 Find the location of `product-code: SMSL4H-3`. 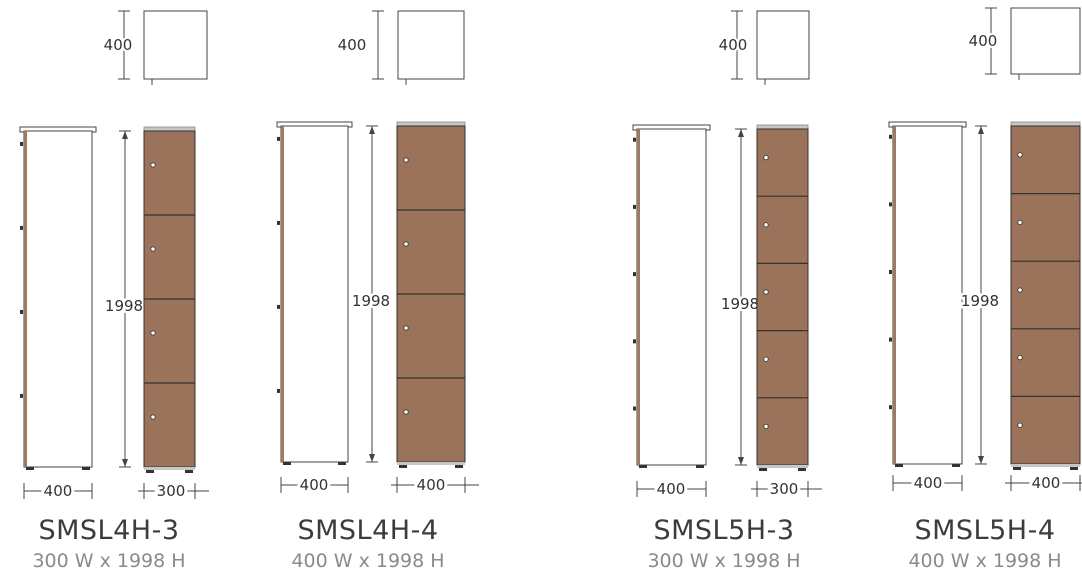

product-code: SMSL4H-3 is located at coordinates (109, 530).